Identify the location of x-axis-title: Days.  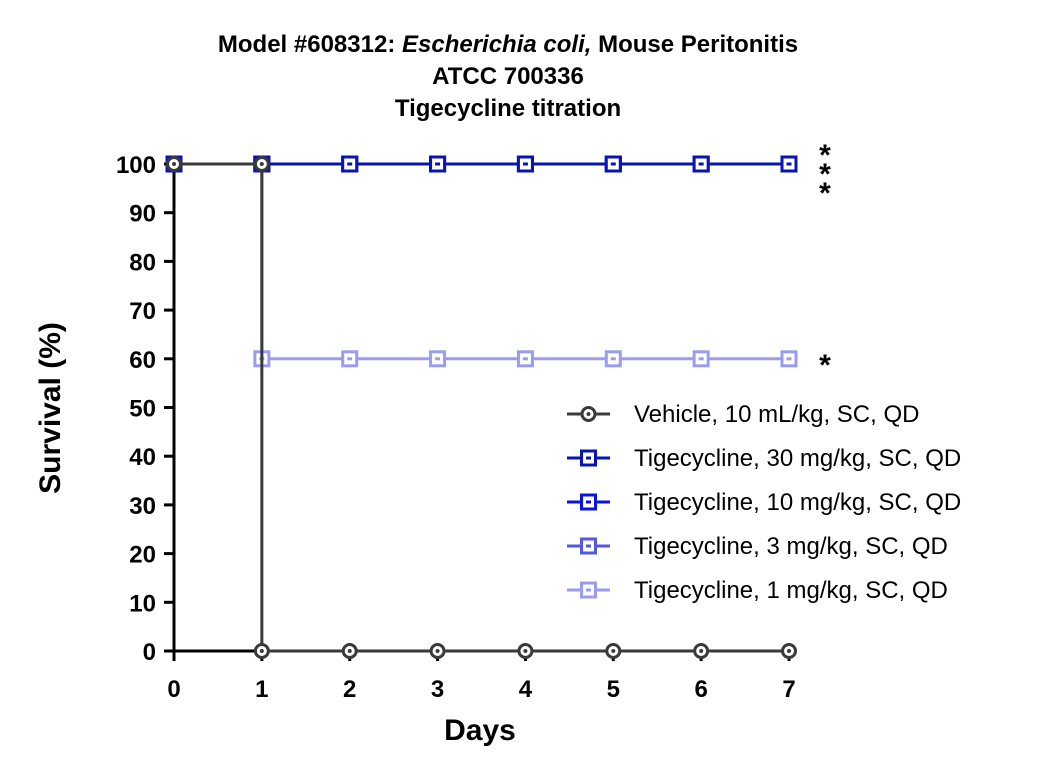
(480, 730).